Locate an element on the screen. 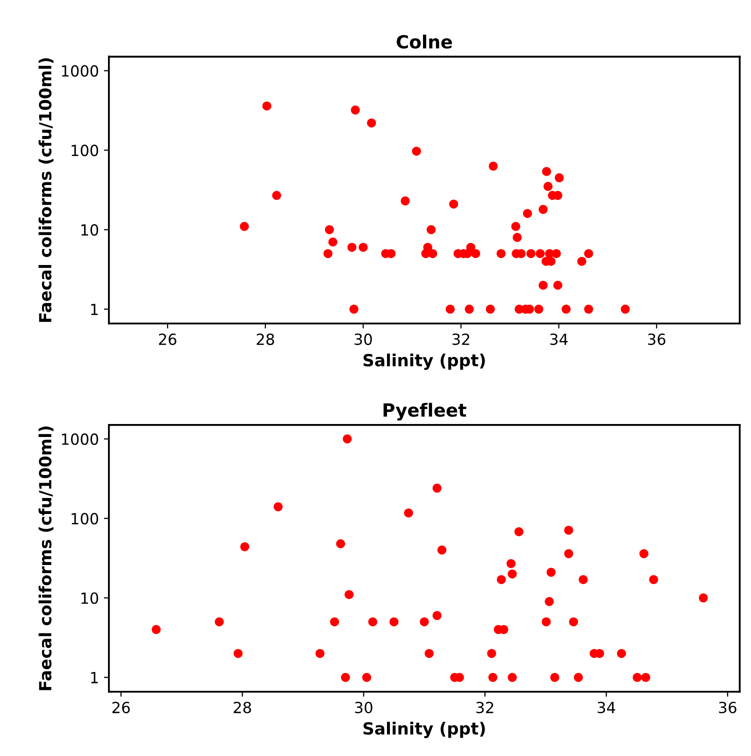 The image size is (751, 756). chart-title: Pyefleet is located at coordinates (425, 411).